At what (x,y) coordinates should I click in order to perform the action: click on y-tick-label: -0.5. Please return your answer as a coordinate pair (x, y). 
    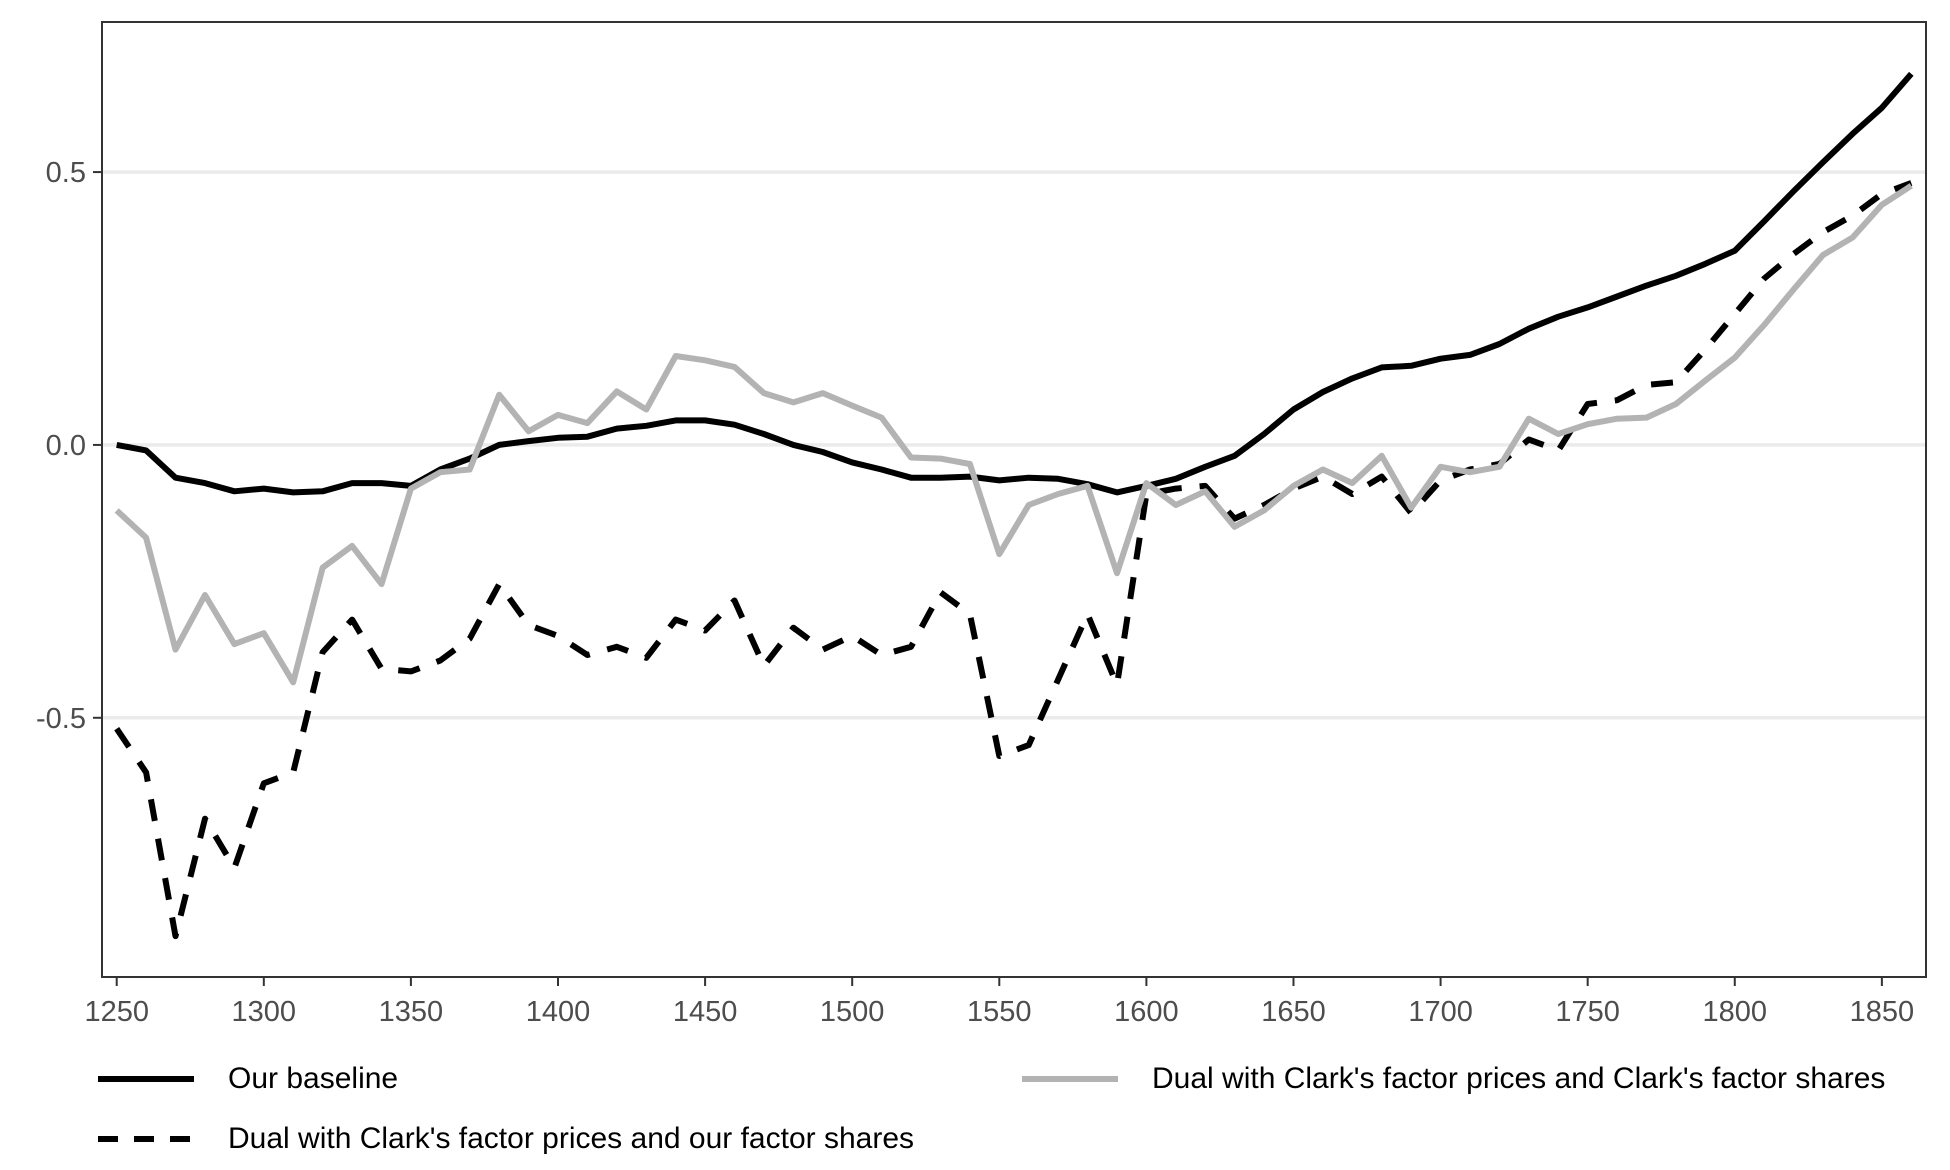
    Looking at the image, I should click on (61, 719).